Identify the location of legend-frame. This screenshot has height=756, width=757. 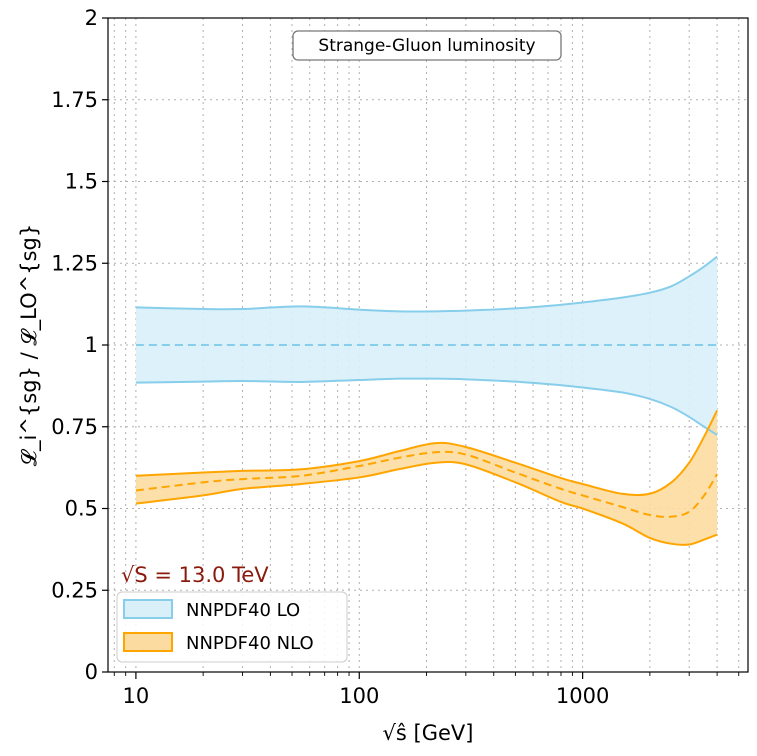
(232, 627).